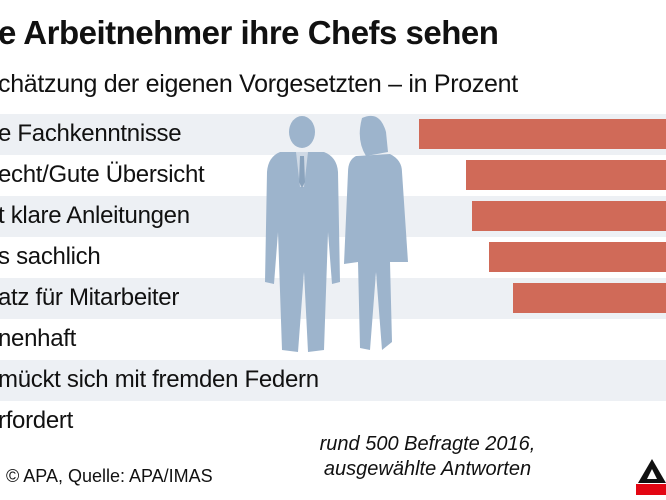  Describe the element at coordinates (427, 444) in the screenshot. I see `survey-note-line1: rund 500 Befragte 2016,` at that location.